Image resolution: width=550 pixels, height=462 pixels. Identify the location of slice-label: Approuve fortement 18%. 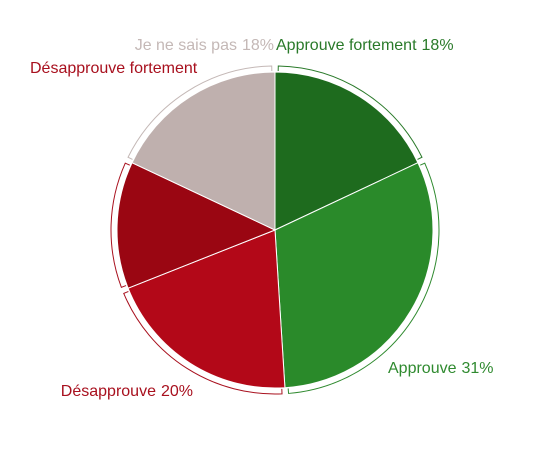
(365, 45).